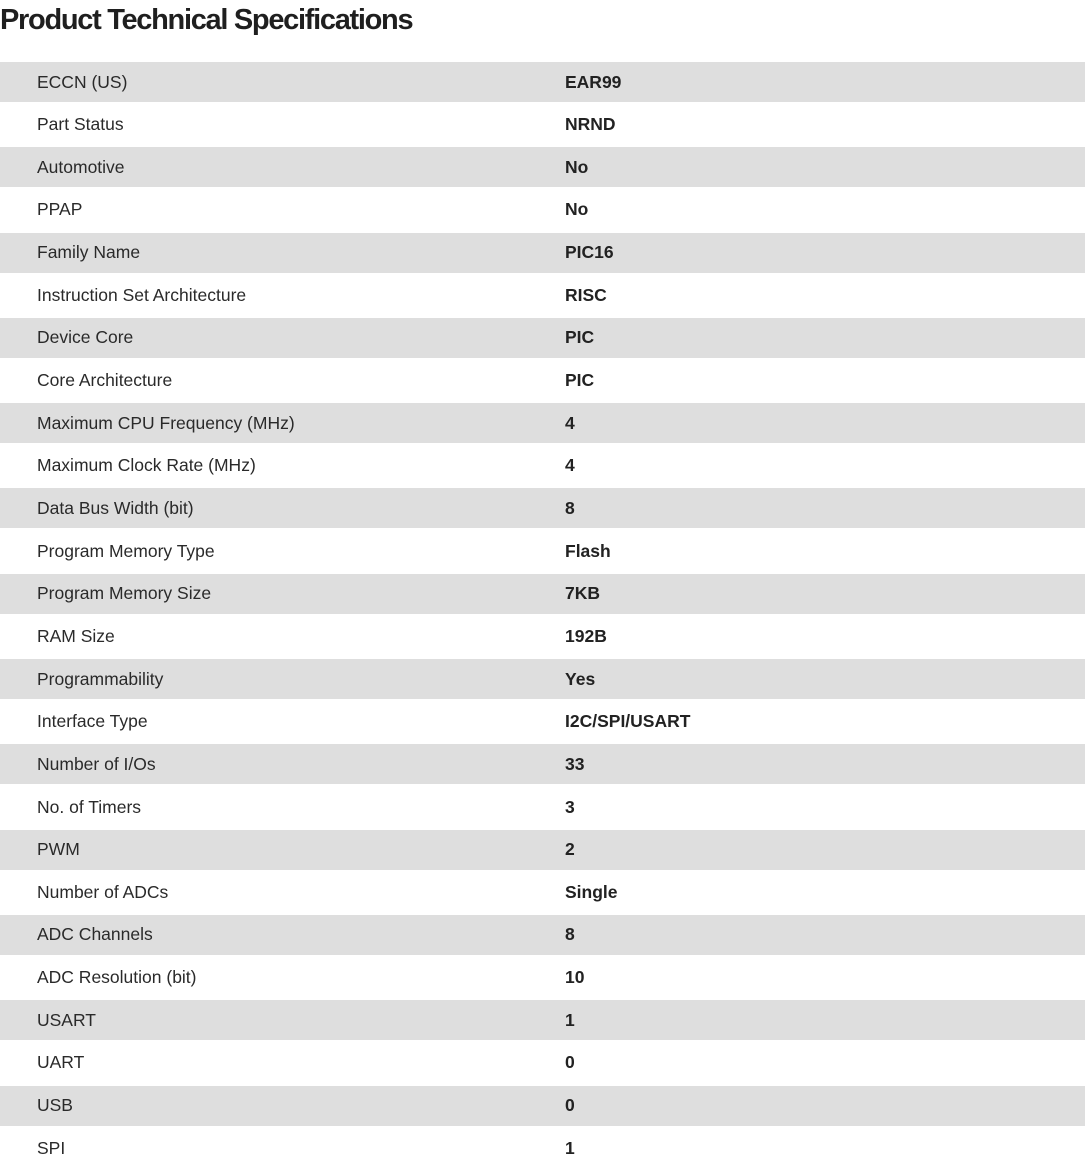  I want to click on spec-label: PWM, so click(58, 849).